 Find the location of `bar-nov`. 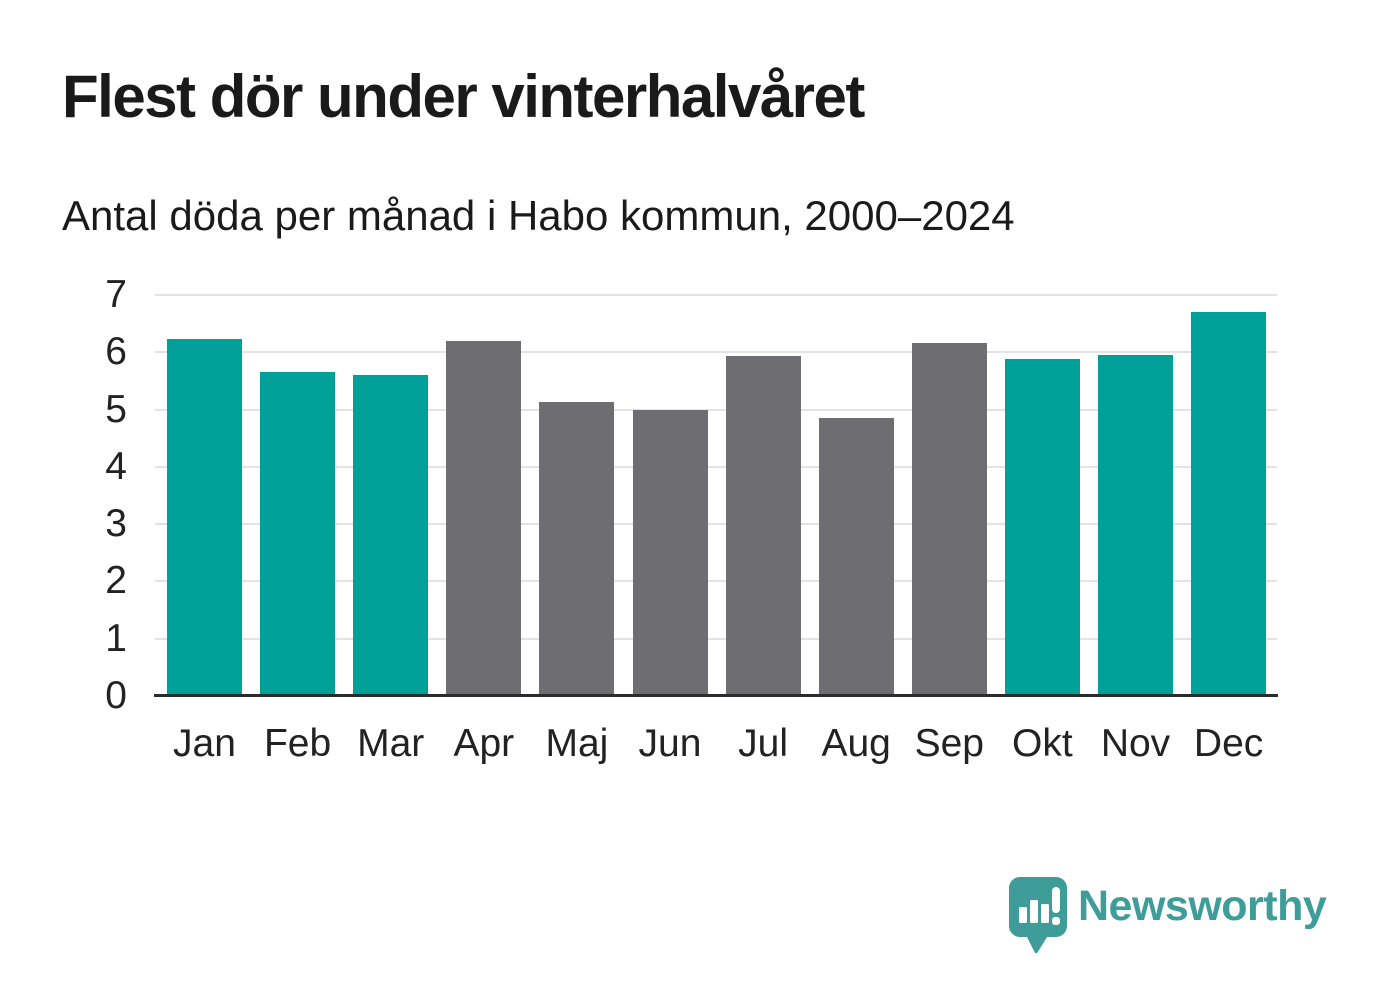

bar-nov is located at coordinates (1135, 525).